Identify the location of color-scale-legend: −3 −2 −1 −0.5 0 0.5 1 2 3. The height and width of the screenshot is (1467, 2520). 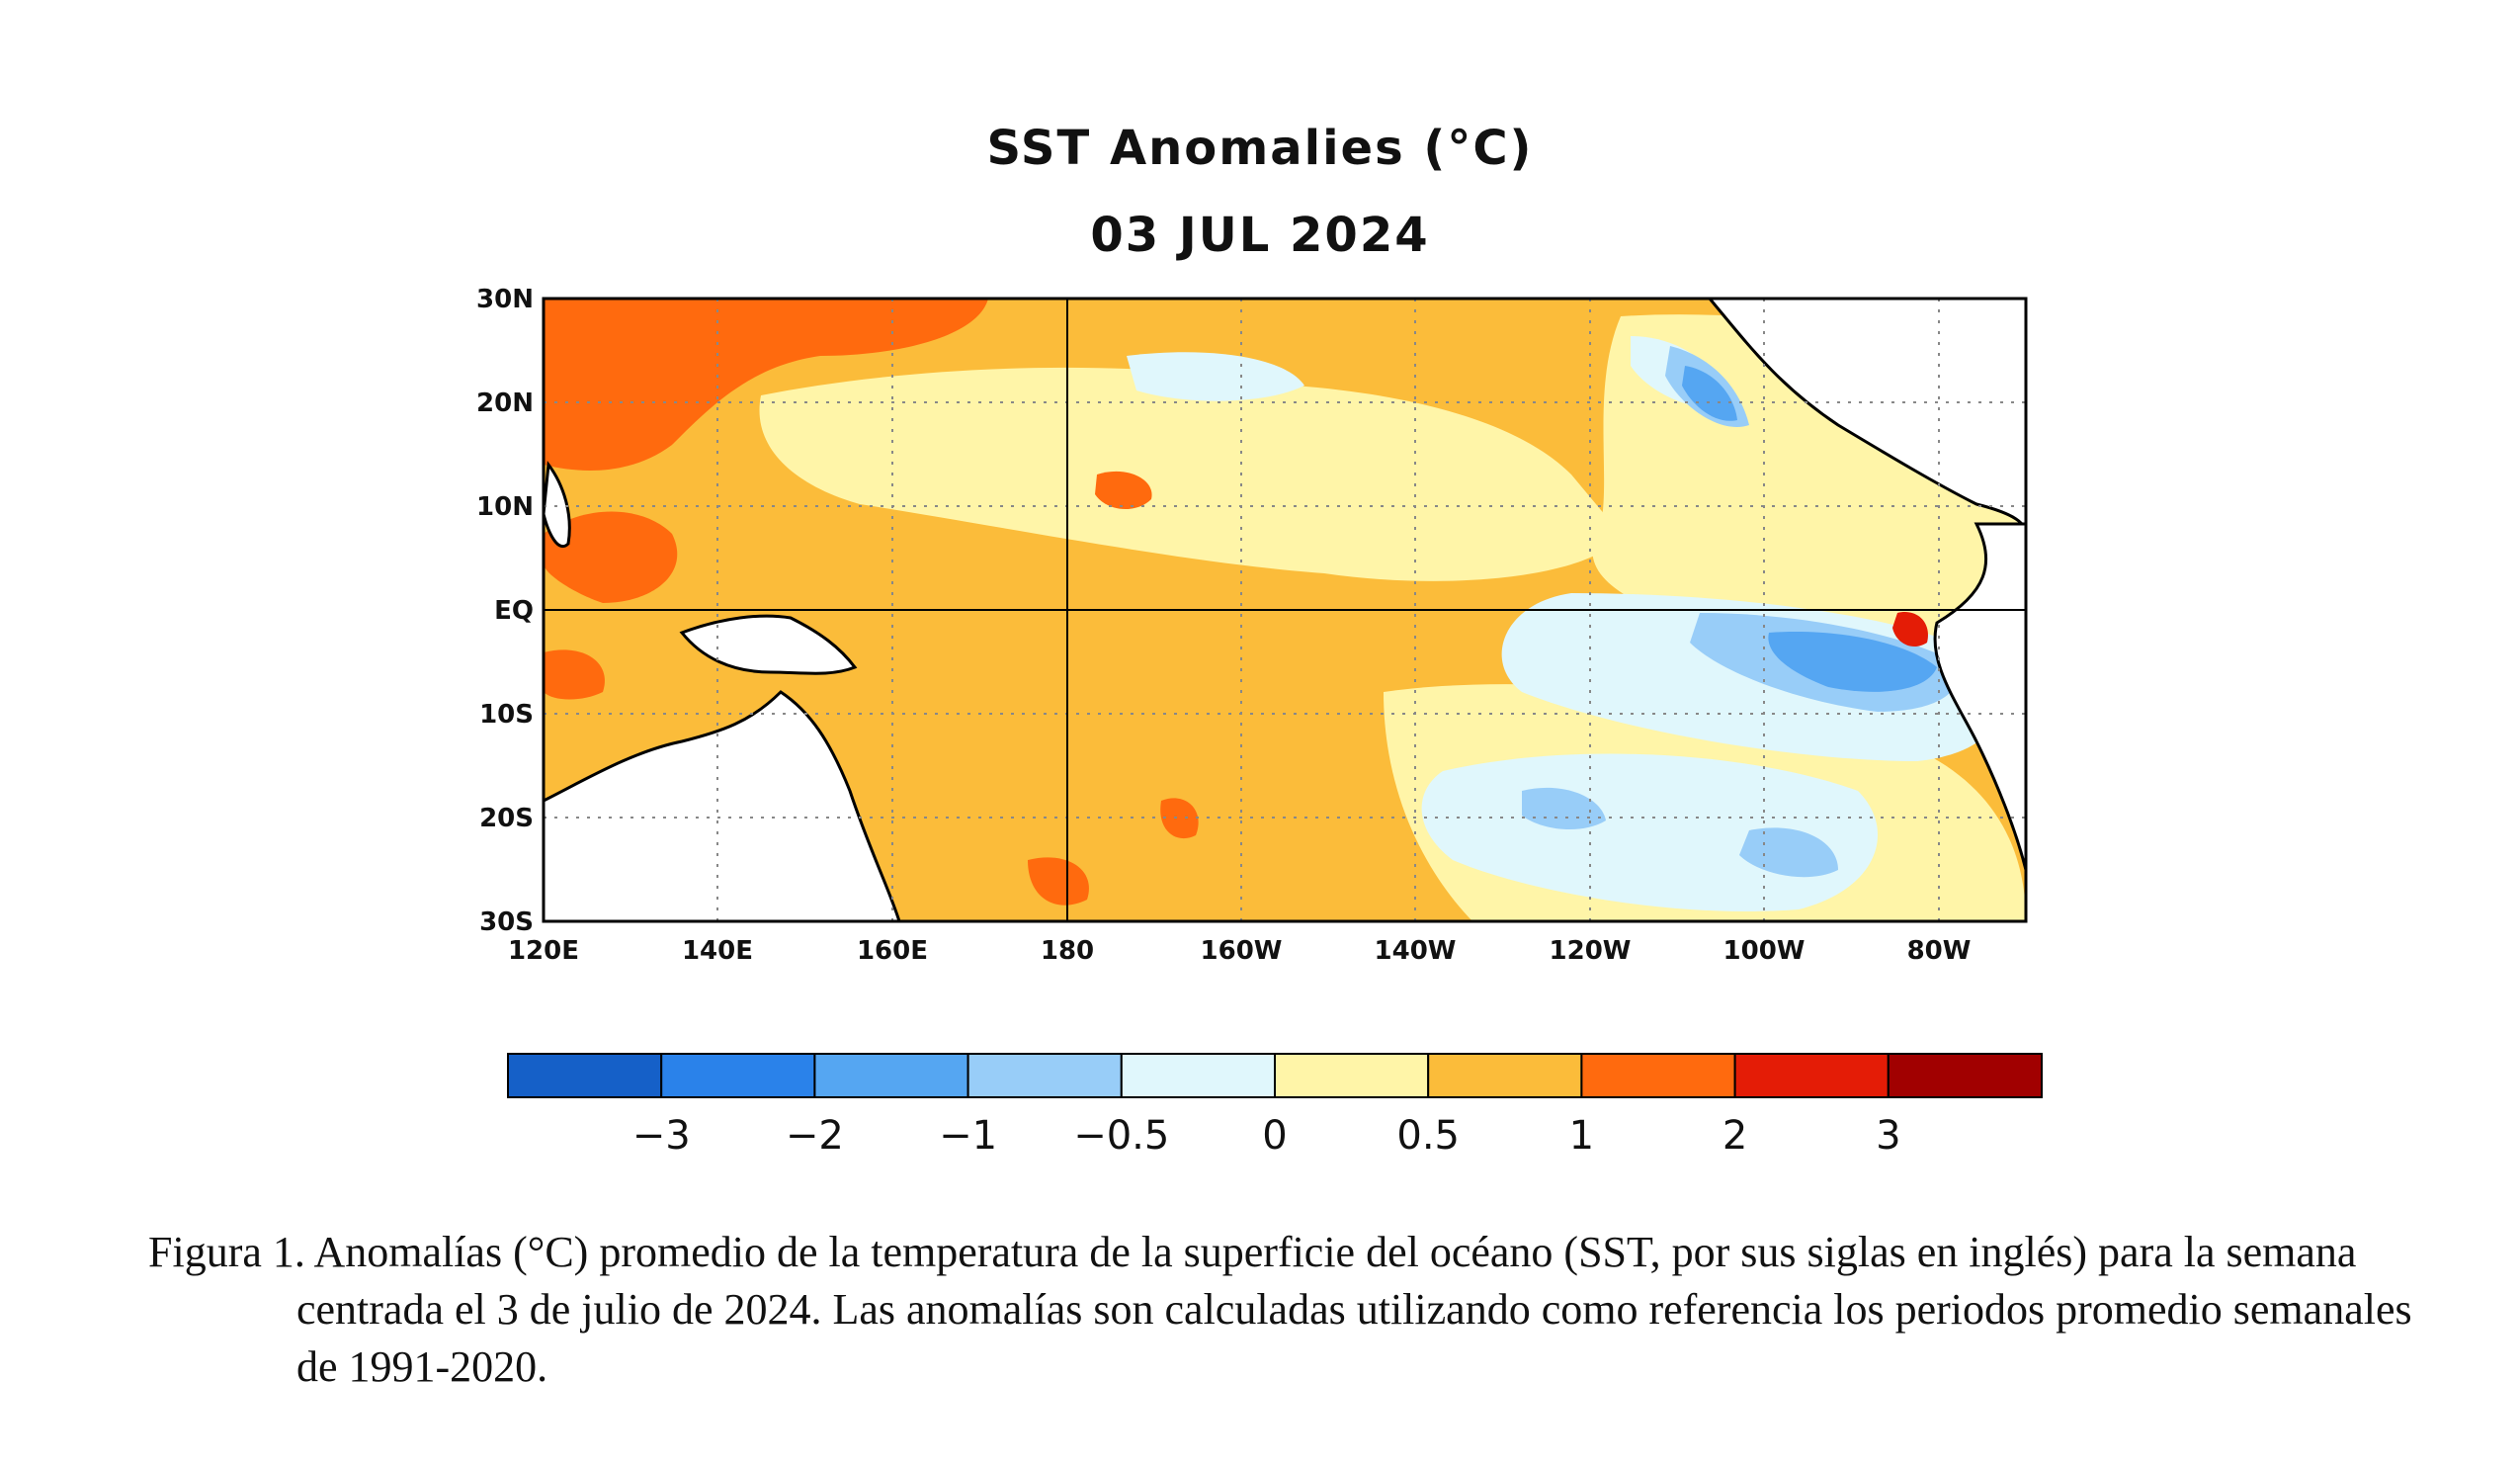
(1275, 1106).